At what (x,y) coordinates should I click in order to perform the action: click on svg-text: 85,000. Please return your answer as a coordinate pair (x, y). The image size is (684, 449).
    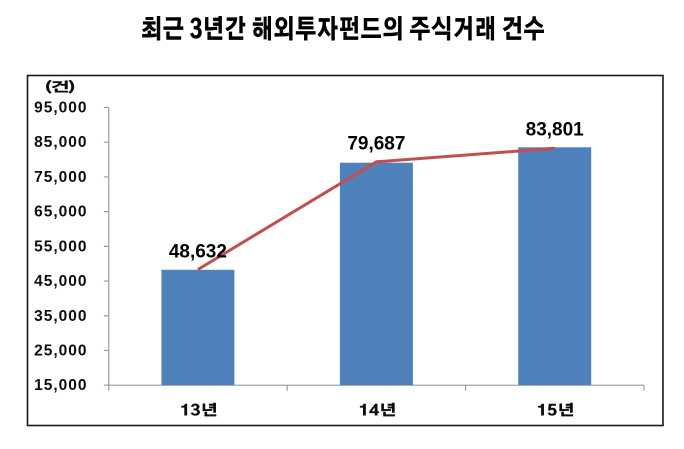
    Looking at the image, I should click on (60, 142).